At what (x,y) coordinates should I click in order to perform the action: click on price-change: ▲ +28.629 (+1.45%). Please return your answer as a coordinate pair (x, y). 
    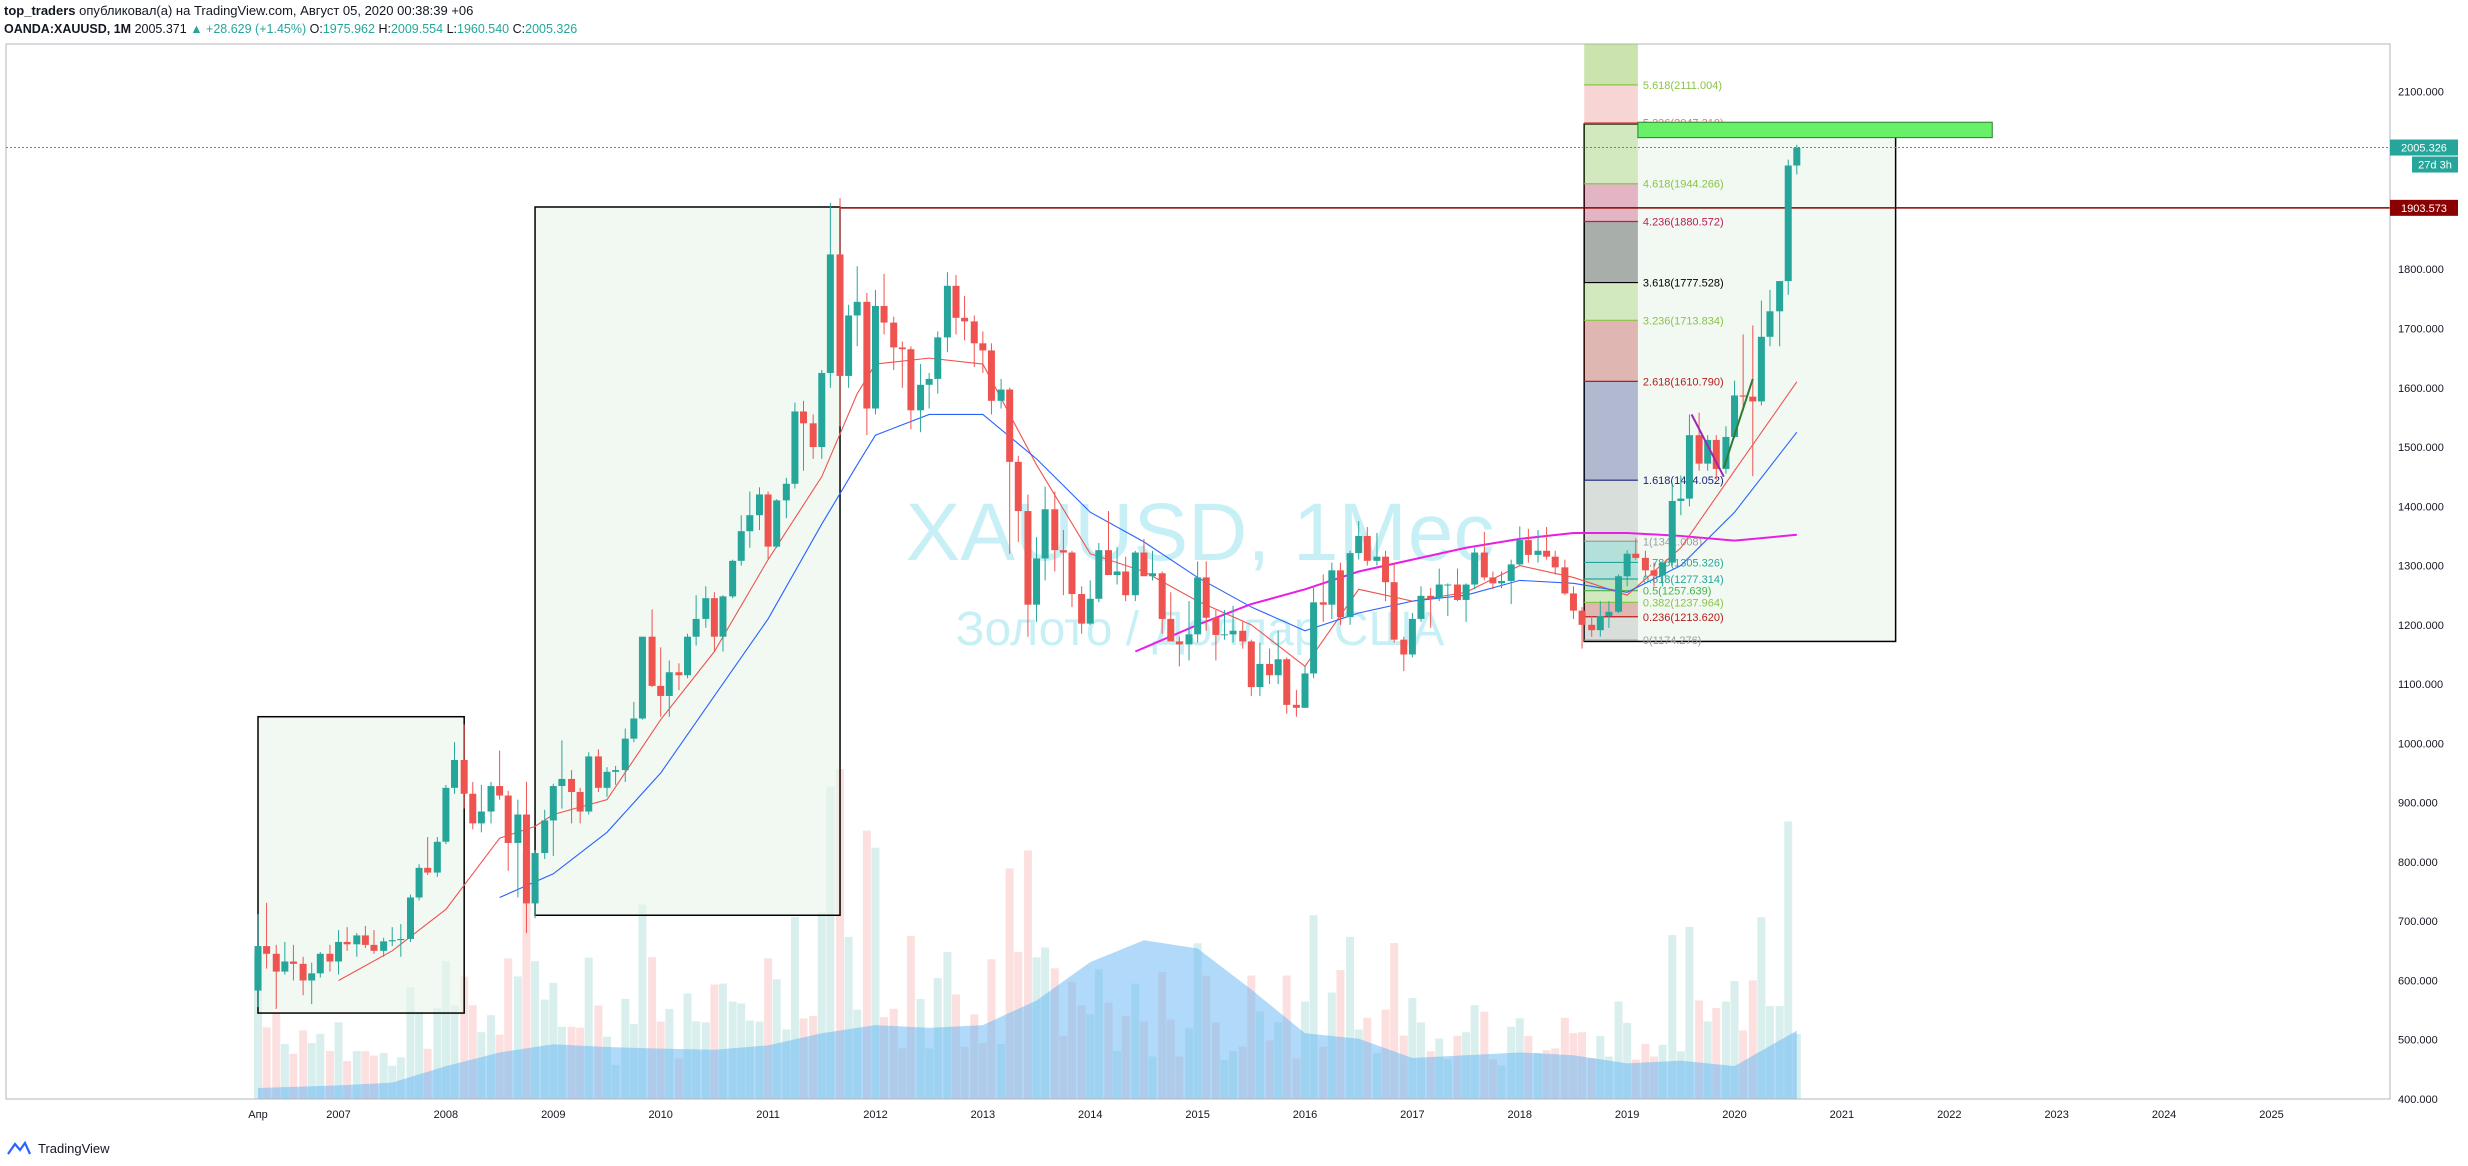
    Looking at the image, I should click on (248, 29).